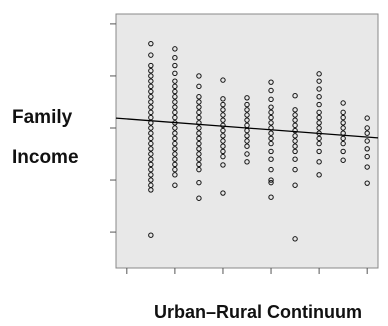 The height and width of the screenshot is (326, 388). Describe the element at coordinates (258, 312) in the screenshot. I see `x-axis-label: Urban–Rural Continuum` at that location.